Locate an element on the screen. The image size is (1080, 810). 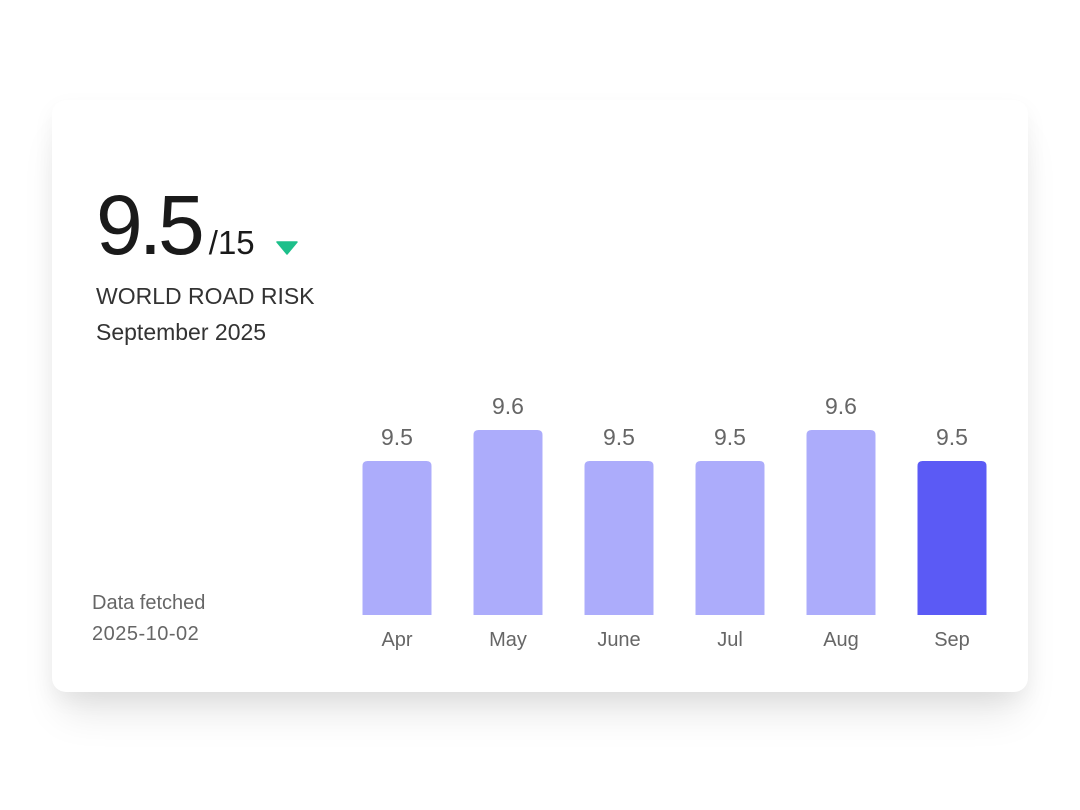
category-label-june: June is located at coordinates (618, 640).